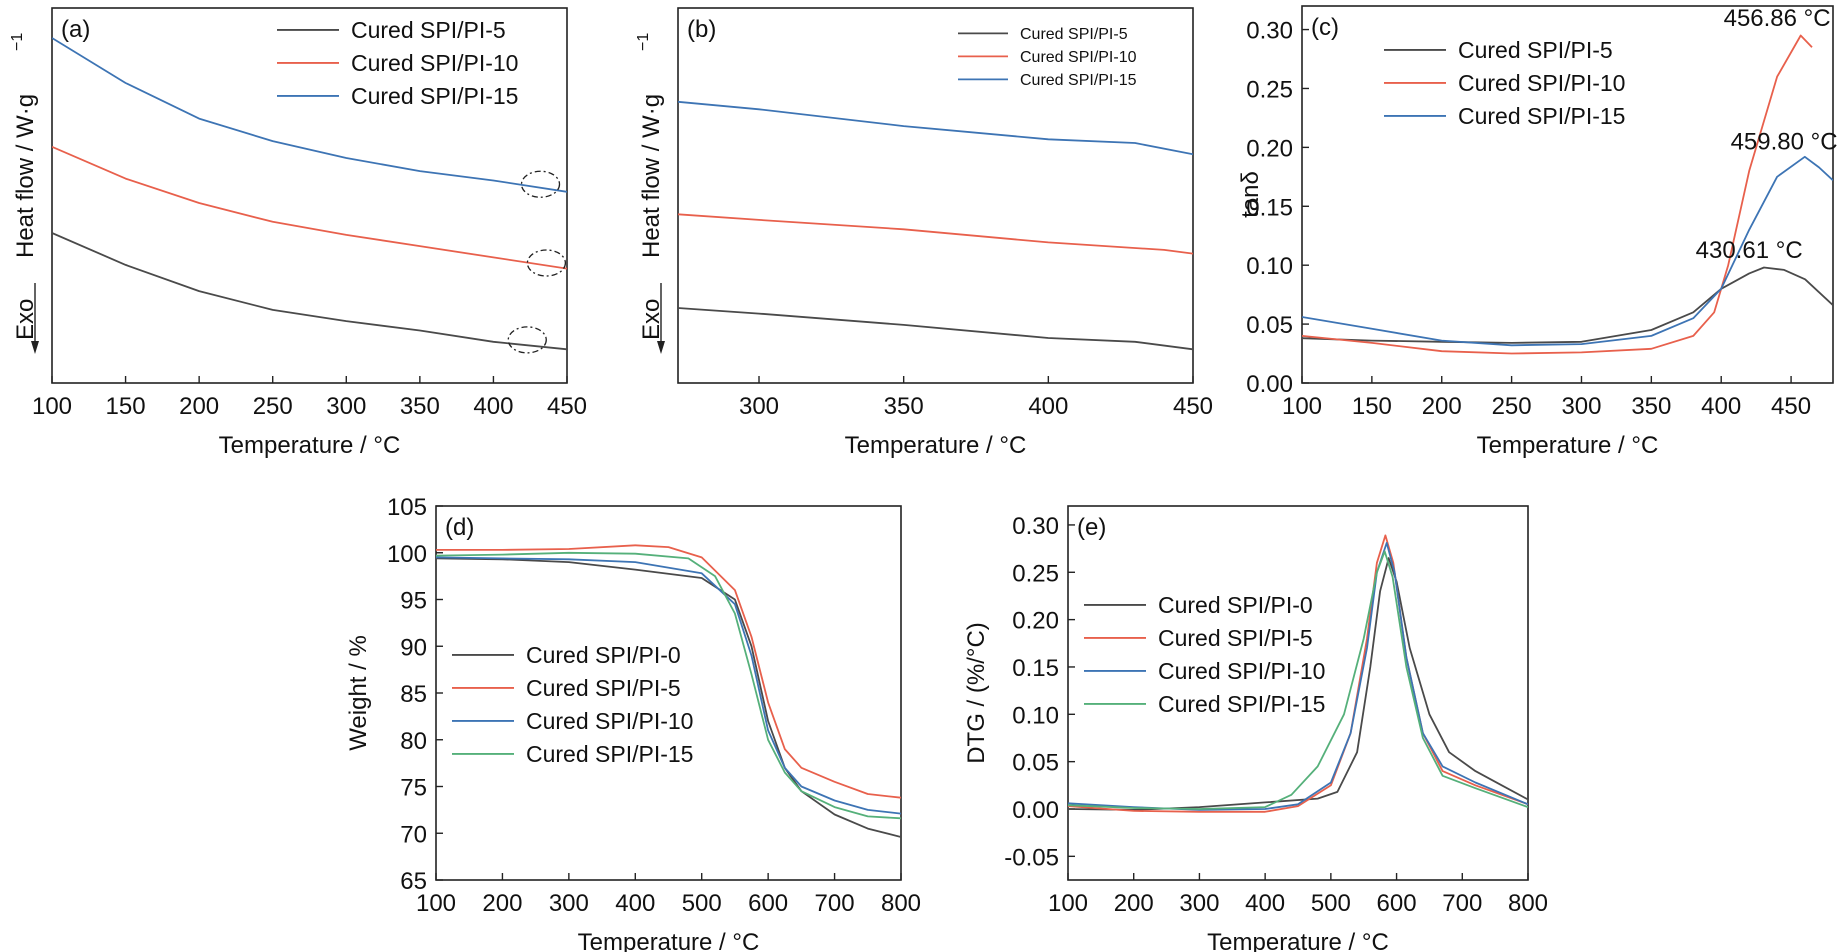 Image resolution: width=1843 pixels, height=952 pixels. Describe the element at coordinates (540, 184) in the screenshot. I see `dashed-ellipse-marker` at that location.